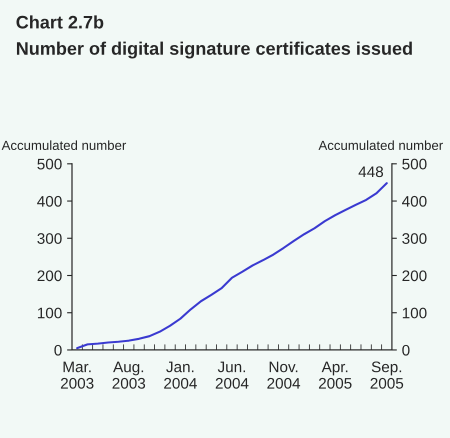  Describe the element at coordinates (49, 164) in the screenshot. I see `y-tick-label: 500` at that location.